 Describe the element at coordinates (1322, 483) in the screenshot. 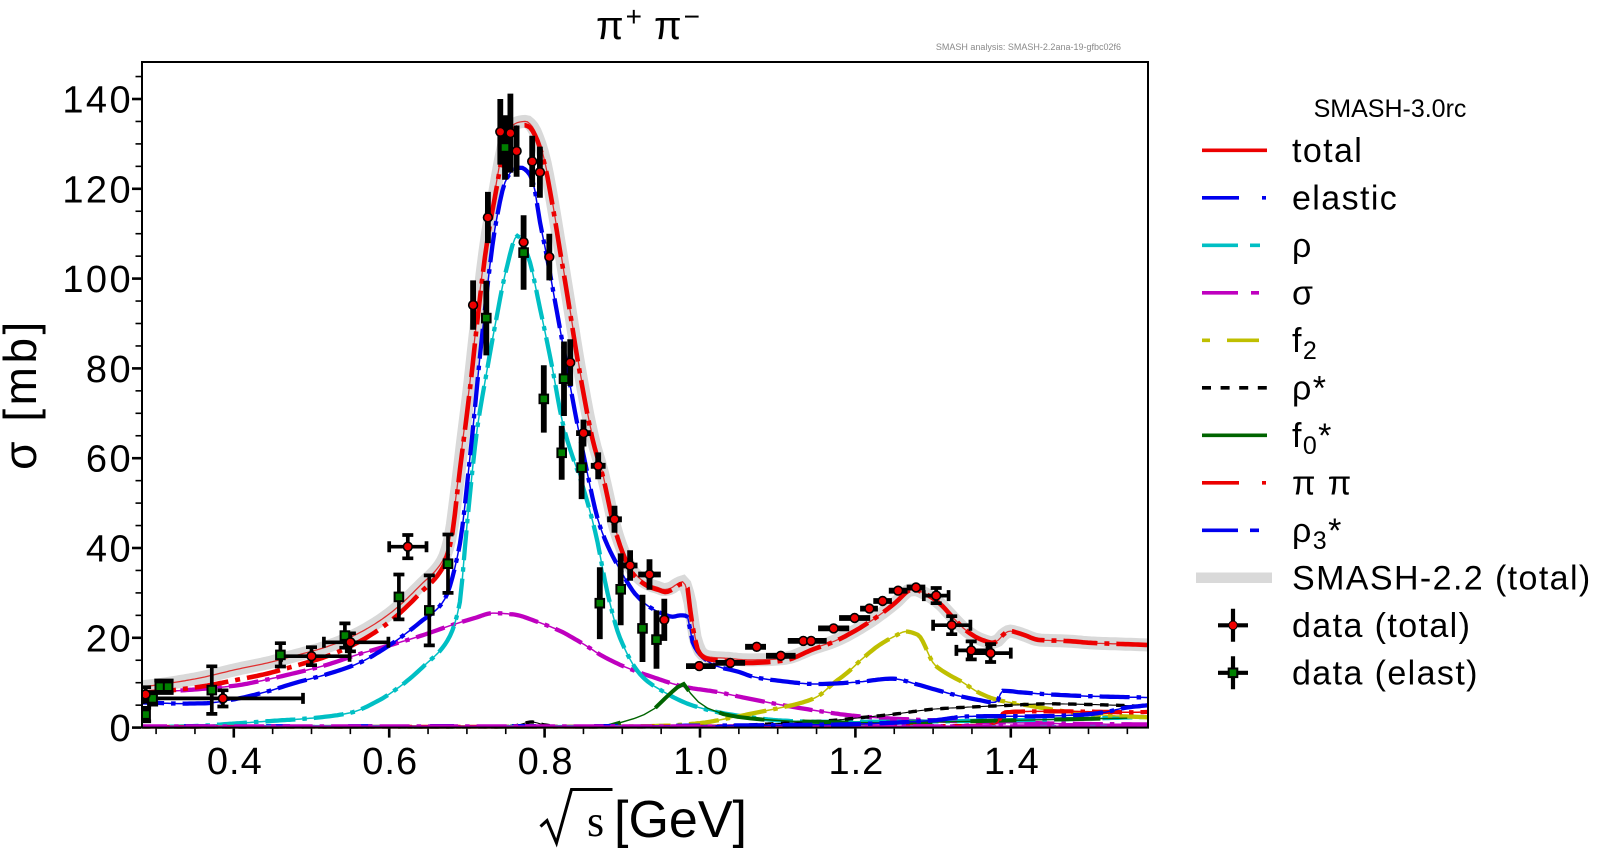

I see `svg-text: π π` at that location.